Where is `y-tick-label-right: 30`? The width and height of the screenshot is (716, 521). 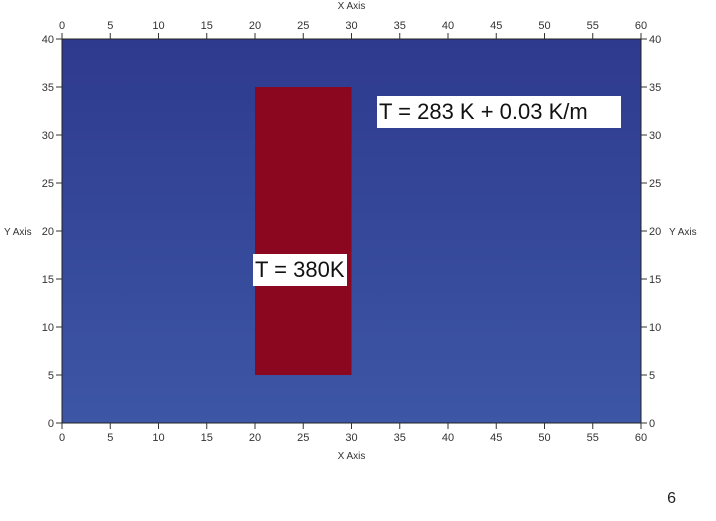
y-tick-label-right: 30 is located at coordinates (655, 136).